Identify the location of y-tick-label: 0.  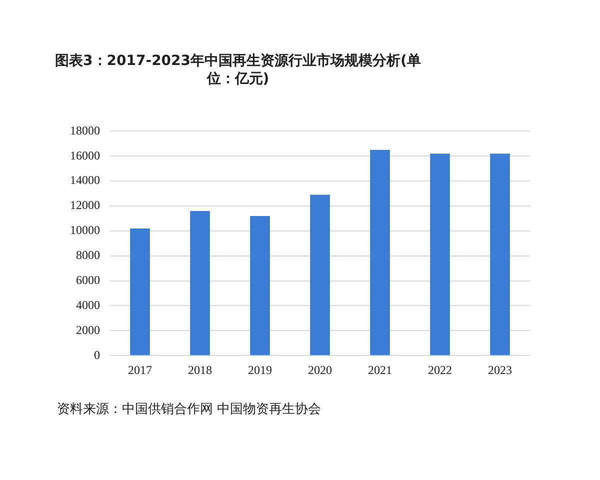
(97, 355).